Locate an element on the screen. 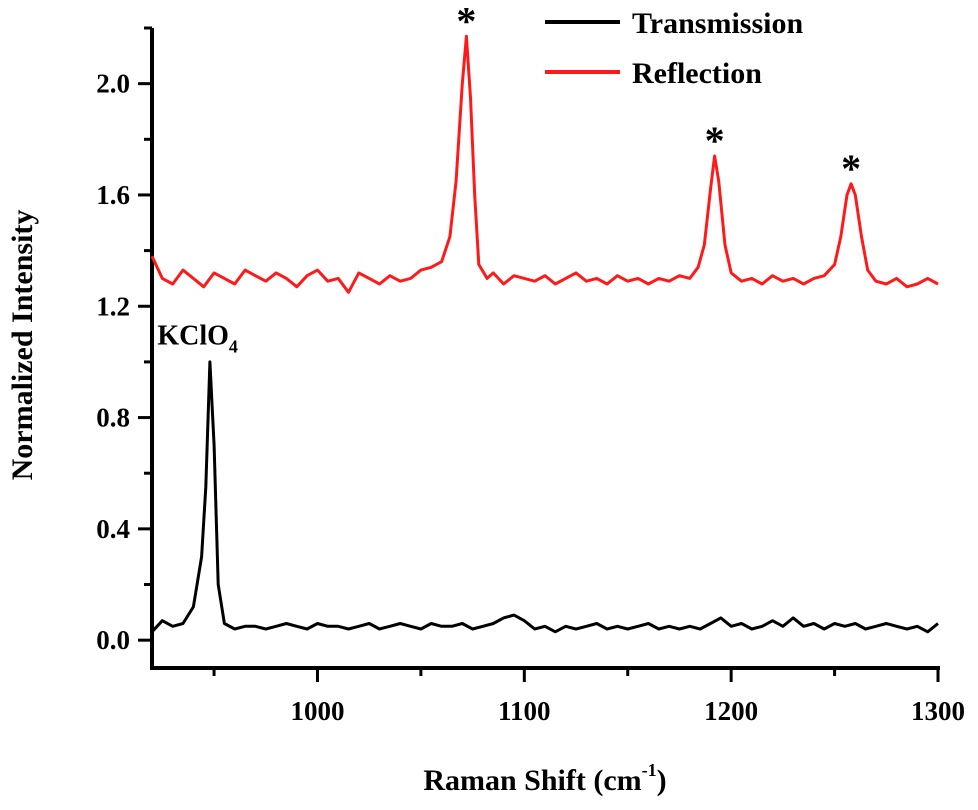 The height and width of the screenshot is (810, 978). x-tick-label: 1300 is located at coordinates (938, 711).